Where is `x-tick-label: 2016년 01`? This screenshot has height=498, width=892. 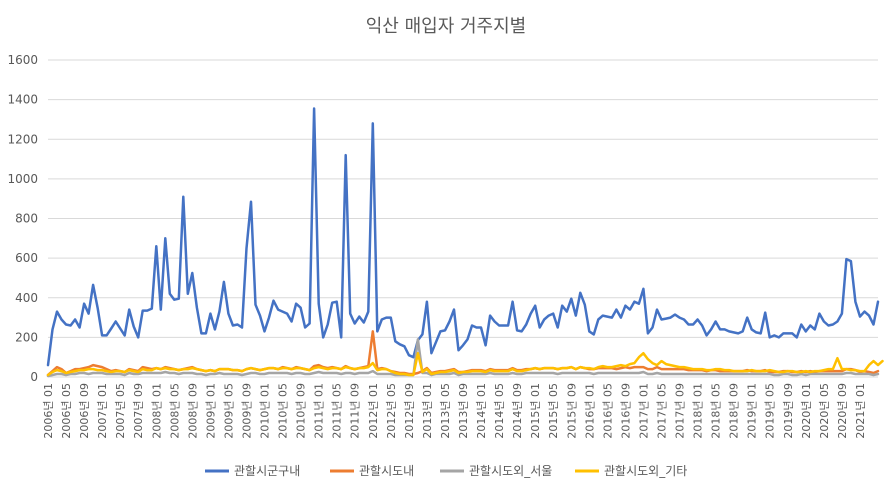 x-tick-label: 2016년 01 is located at coordinates (589, 411).